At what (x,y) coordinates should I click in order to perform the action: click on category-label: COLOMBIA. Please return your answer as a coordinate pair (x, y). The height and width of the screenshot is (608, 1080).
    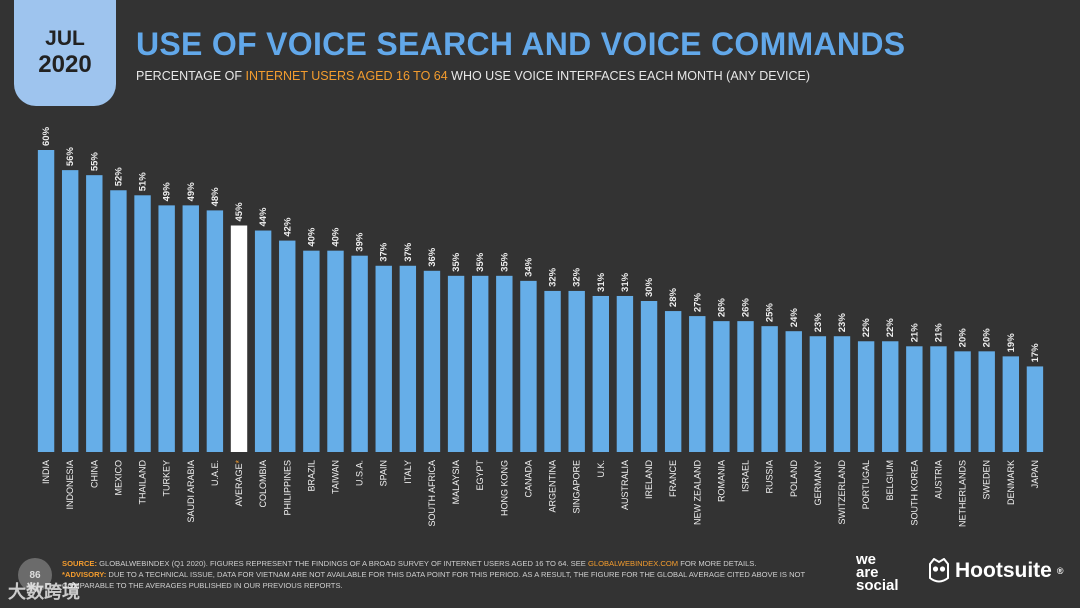
    Looking at the image, I should click on (263, 484).